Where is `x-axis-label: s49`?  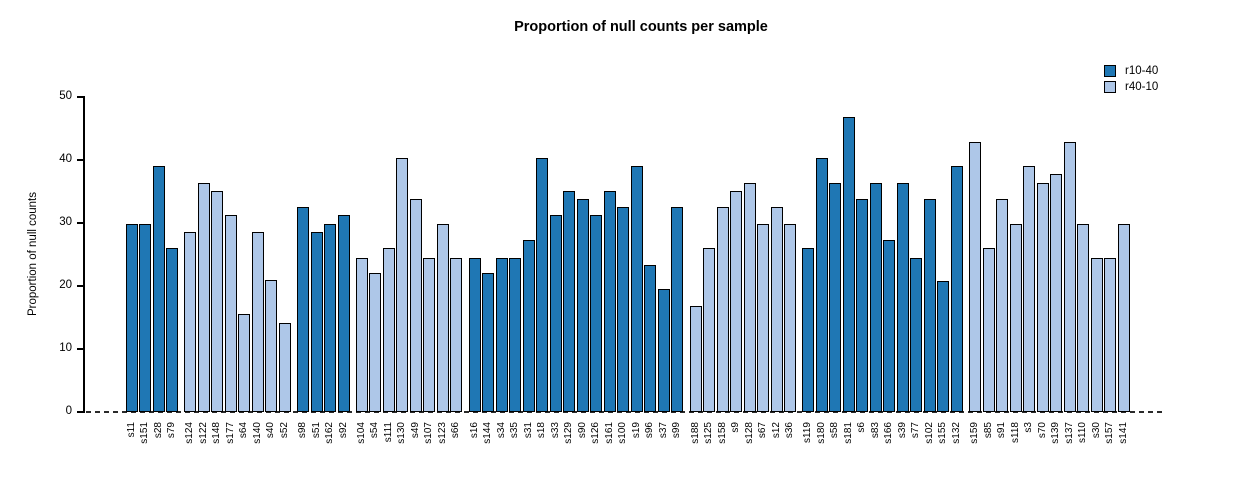
x-axis-label: s49 is located at coordinates (415, 430).